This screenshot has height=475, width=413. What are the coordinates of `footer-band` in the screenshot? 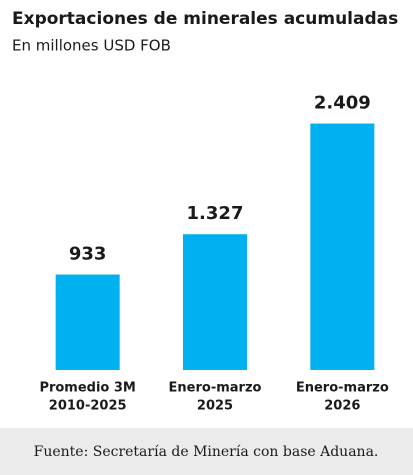 It's located at (206, 451).